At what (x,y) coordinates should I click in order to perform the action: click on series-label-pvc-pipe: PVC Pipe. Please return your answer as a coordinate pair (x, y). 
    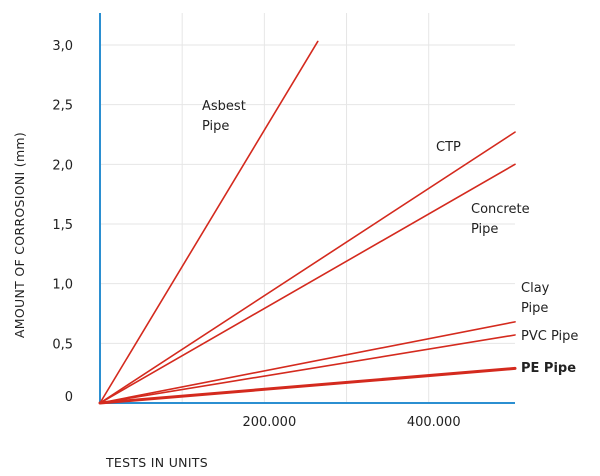
    Looking at the image, I should click on (549, 336).